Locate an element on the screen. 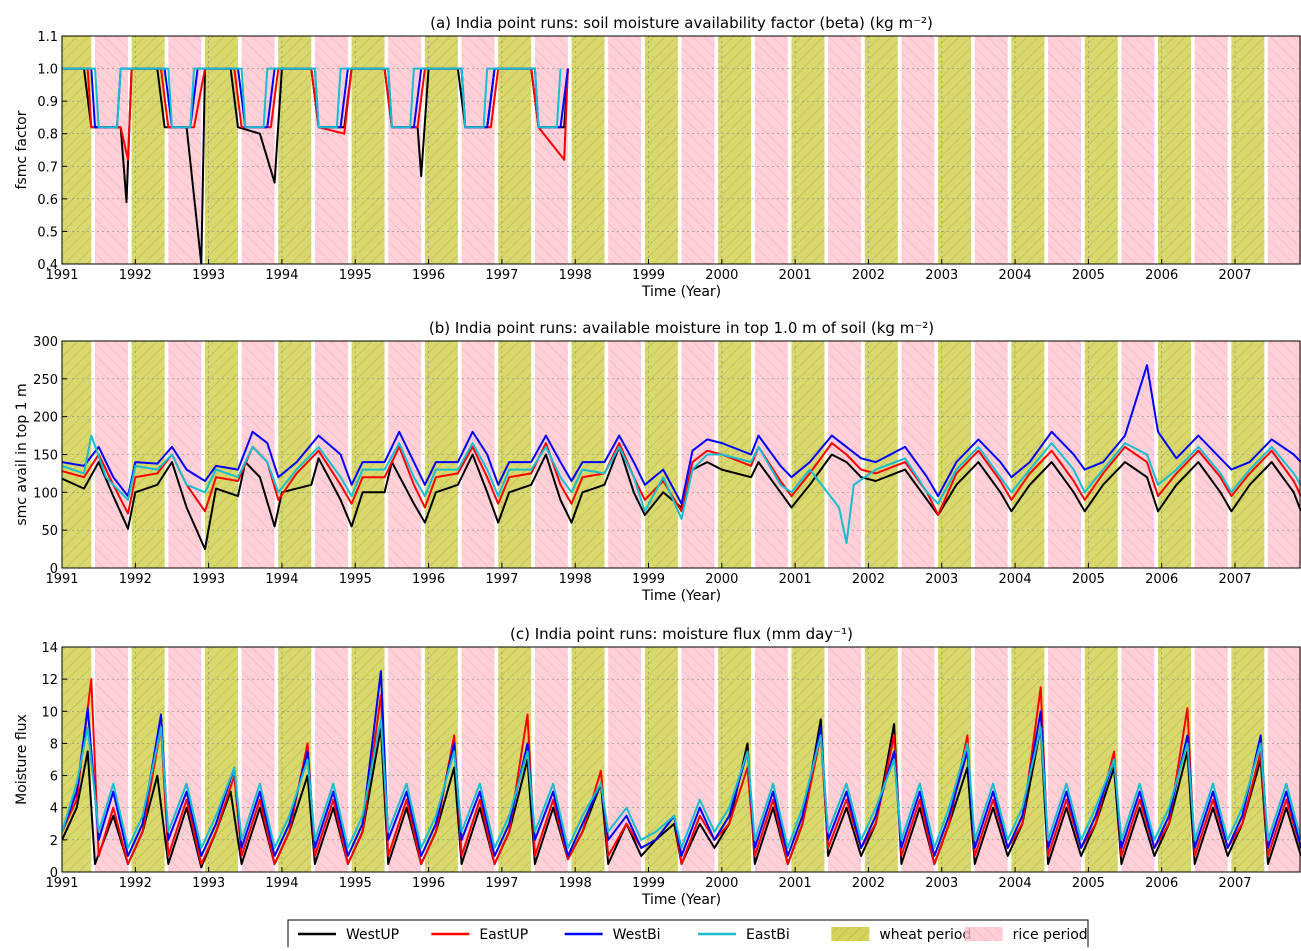 This screenshot has width=1301, height=951. y-tick-label: 100 is located at coordinates (45, 493).